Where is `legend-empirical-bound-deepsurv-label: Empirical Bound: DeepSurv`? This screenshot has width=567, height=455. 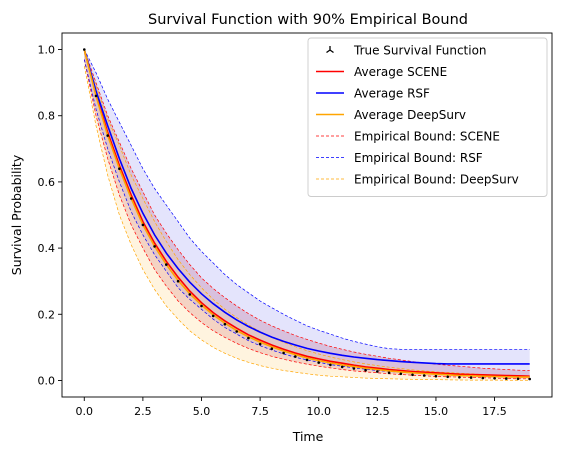 legend-empirical-bound-deepsurv-label: Empirical Bound: DeepSurv is located at coordinates (436, 180).